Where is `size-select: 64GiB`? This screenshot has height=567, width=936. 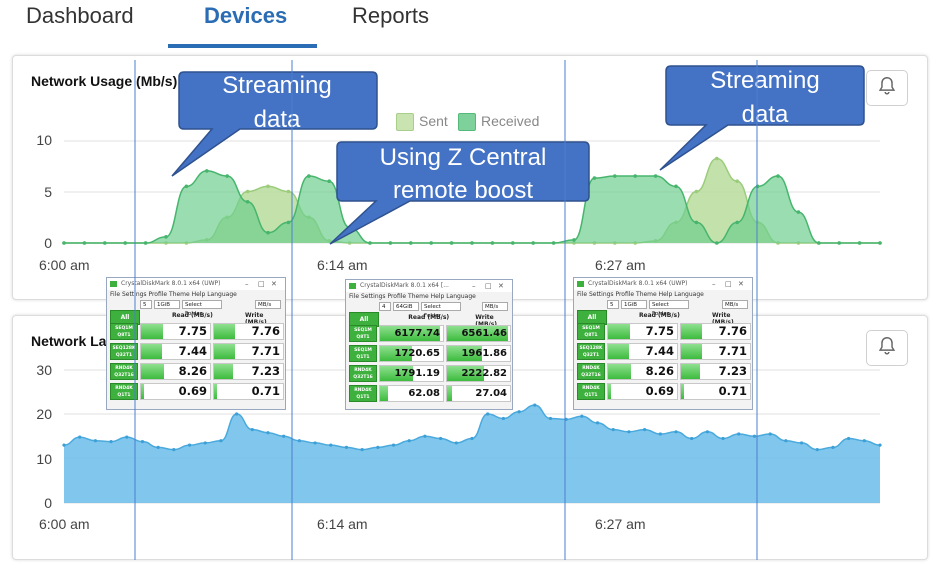 size-select: 64GiB is located at coordinates (406, 306).